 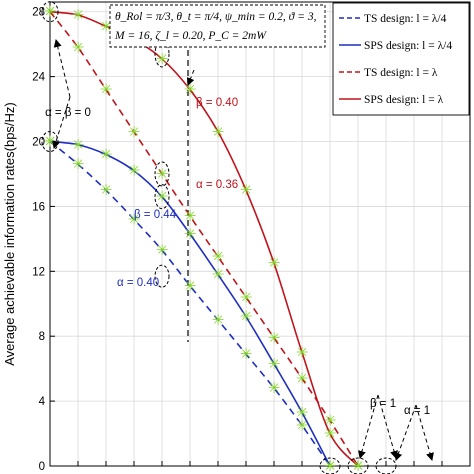 What do you see at coordinates (138, 283) in the screenshot?
I see `annotation-label: α = 0.40` at bounding box center [138, 283].